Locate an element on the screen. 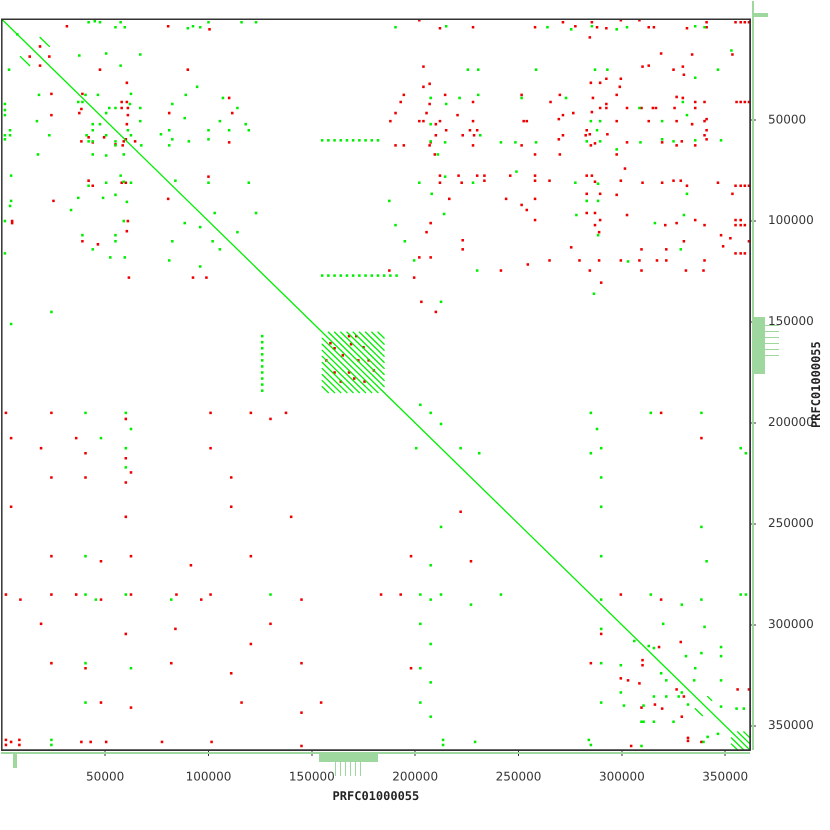  y-tick-label: 100000 is located at coordinates (791, 220).